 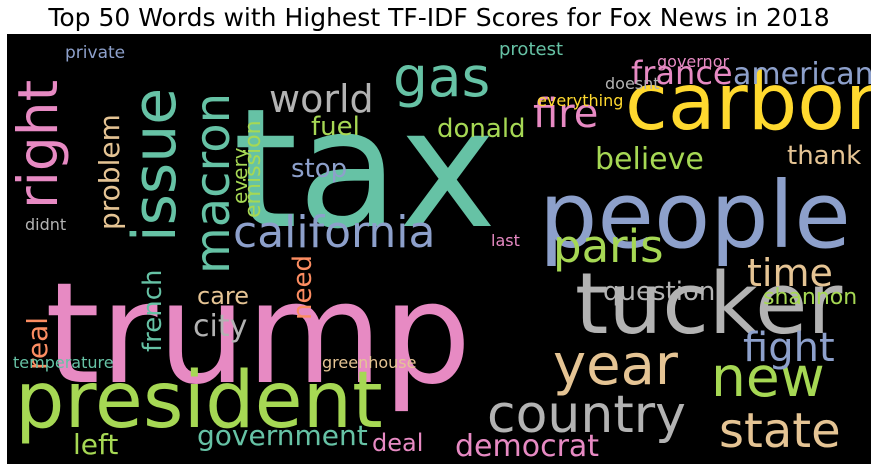 I want to click on word-california: california, so click(x=334, y=232).